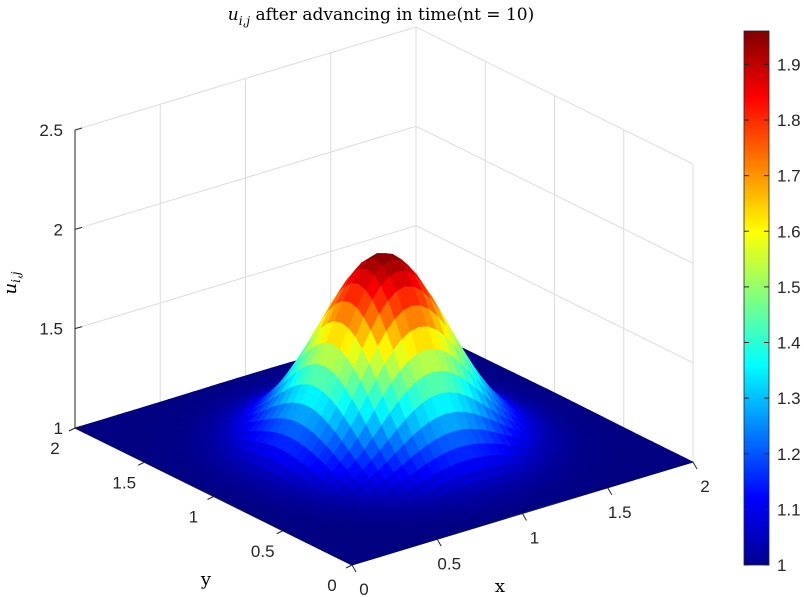 This screenshot has height=597, width=804. Describe the element at coordinates (789, 454) in the screenshot. I see `colorbar-tick-label: 1.2` at that location.